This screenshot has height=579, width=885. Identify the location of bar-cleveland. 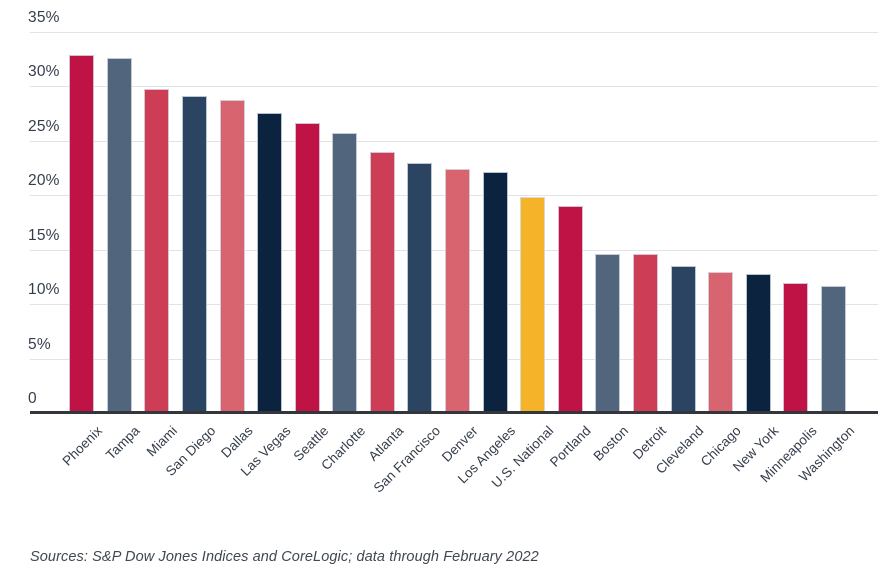
(683, 339).